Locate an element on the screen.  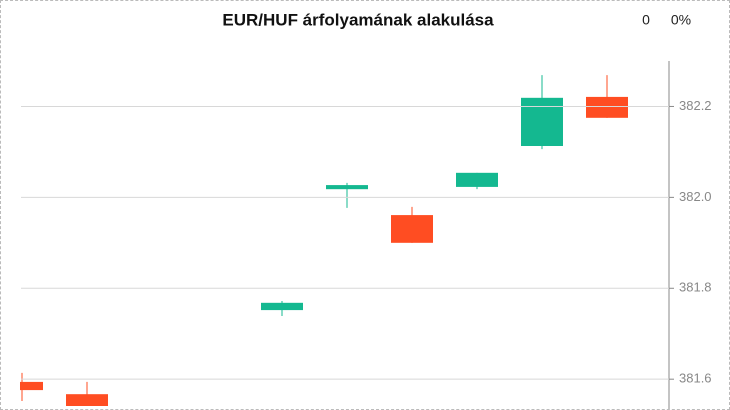
y-tick-label: 381.6 is located at coordinates (695, 378).